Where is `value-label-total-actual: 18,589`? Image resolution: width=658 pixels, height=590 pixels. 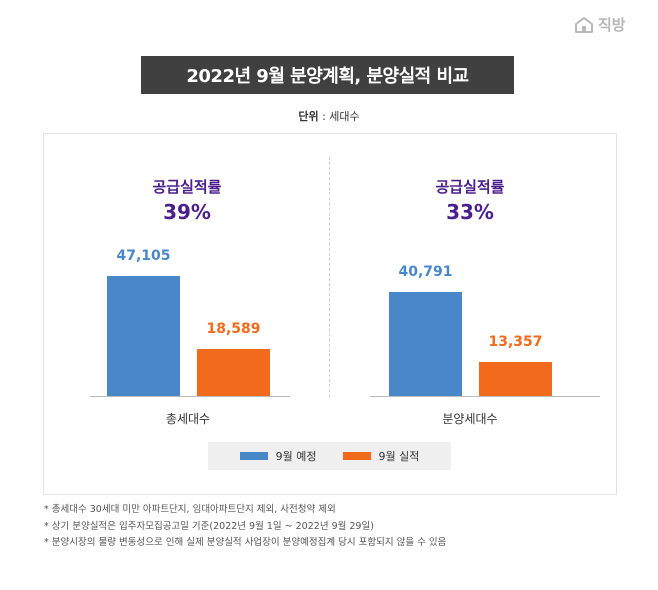
value-label-total-actual: 18,589 is located at coordinates (233, 328).